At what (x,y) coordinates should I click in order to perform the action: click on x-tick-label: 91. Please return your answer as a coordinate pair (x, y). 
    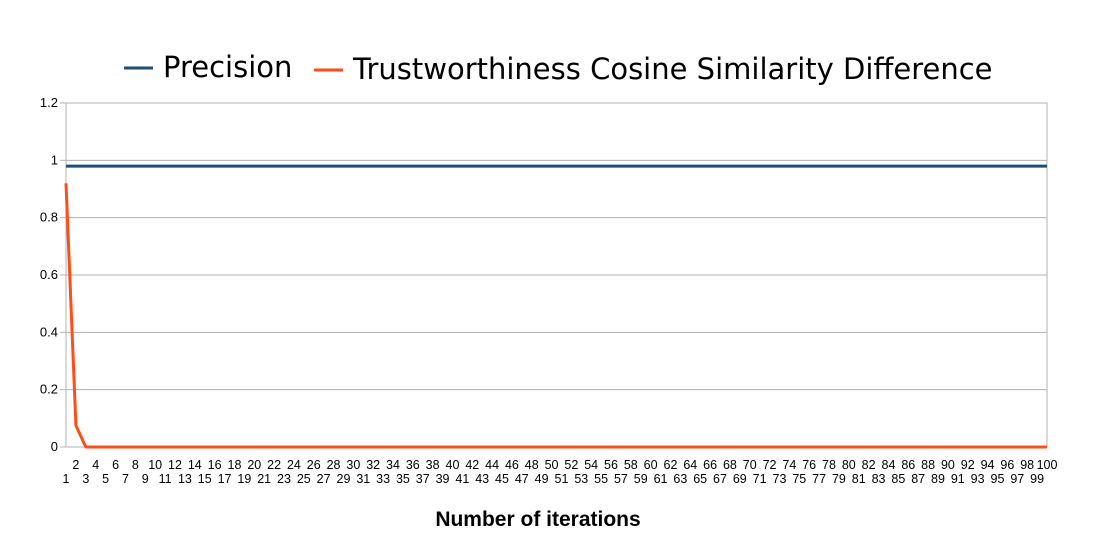
    Looking at the image, I should click on (958, 479).